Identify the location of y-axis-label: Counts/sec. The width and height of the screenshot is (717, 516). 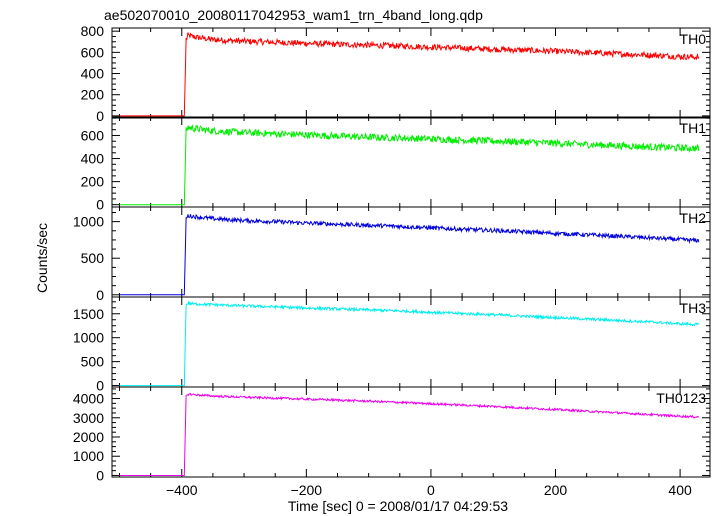
(42, 258).